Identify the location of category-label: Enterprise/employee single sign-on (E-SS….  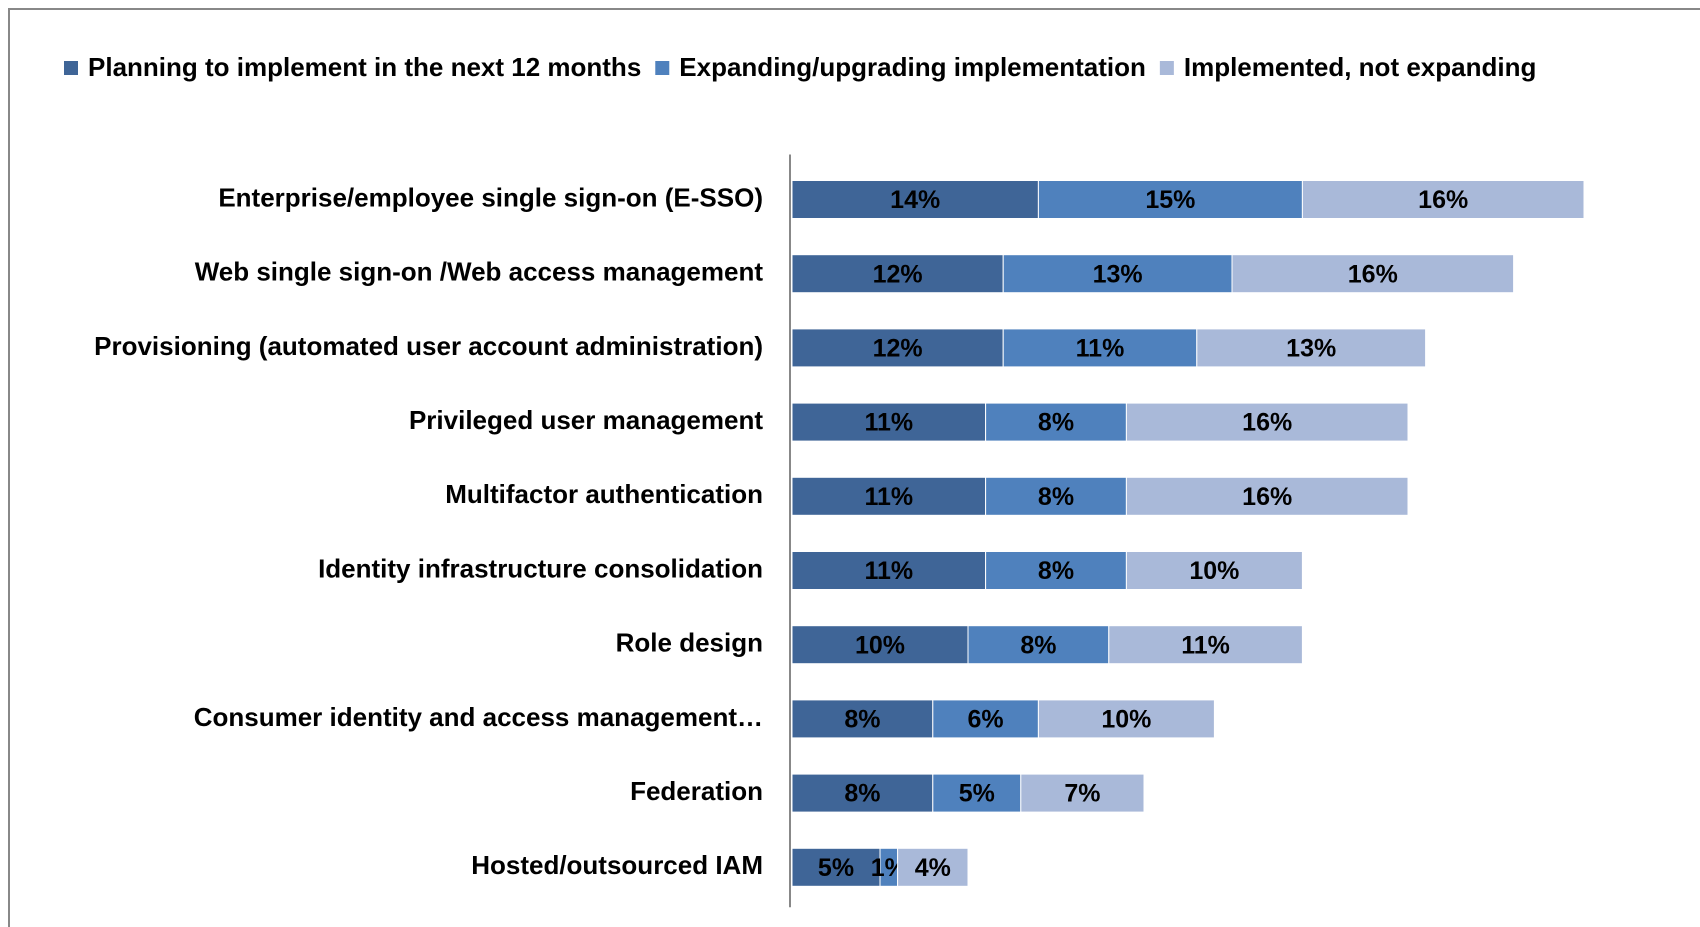
(490, 197).